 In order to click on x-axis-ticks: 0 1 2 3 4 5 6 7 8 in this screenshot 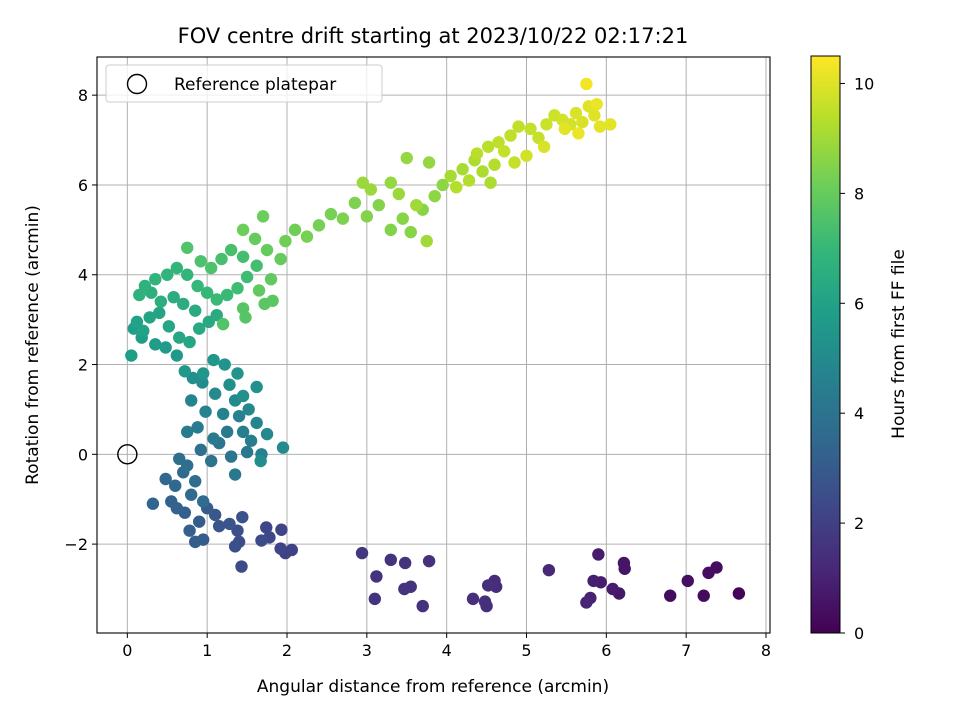, I will do `click(446, 646)`.